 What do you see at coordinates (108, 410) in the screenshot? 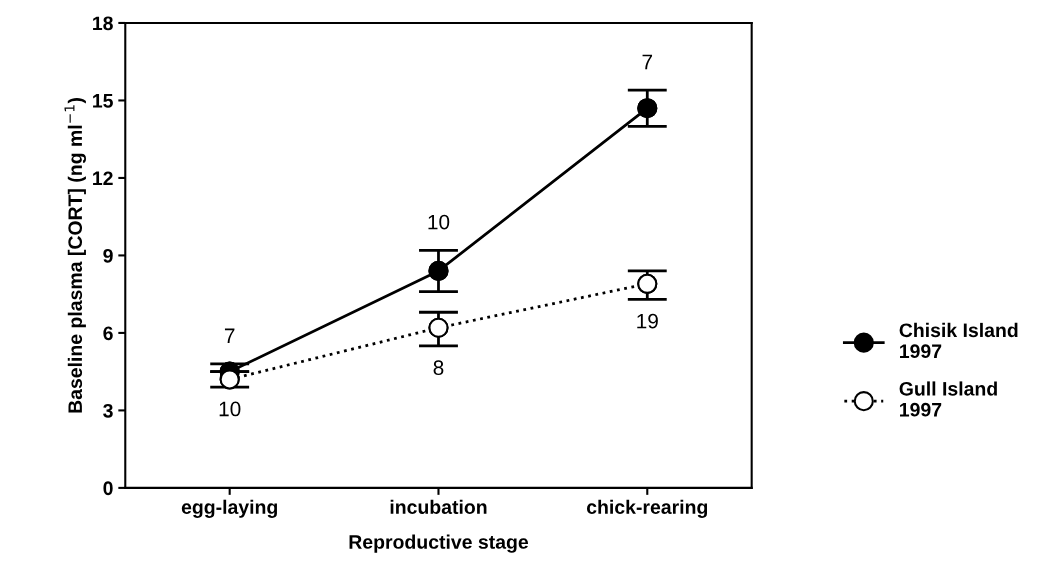
I see `y-tick-label: 3` at bounding box center [108, 410].